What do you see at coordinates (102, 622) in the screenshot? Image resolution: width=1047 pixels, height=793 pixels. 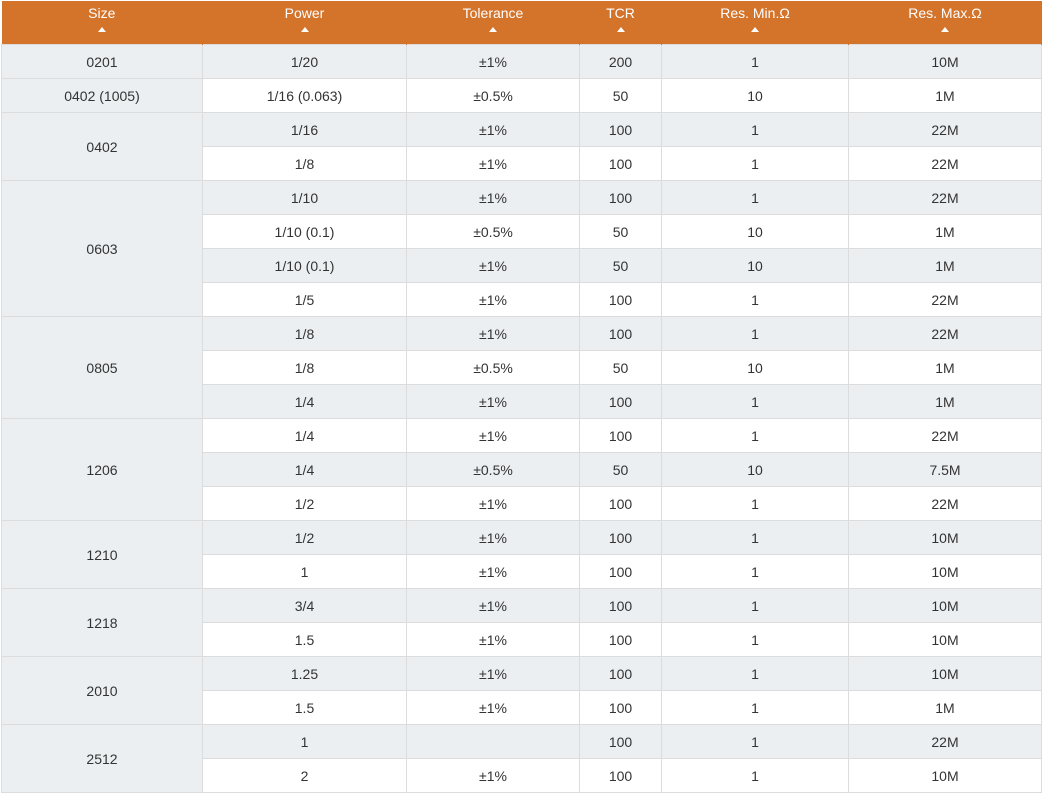 I see `size-cell: 1218` at bounding box center [102, 622].